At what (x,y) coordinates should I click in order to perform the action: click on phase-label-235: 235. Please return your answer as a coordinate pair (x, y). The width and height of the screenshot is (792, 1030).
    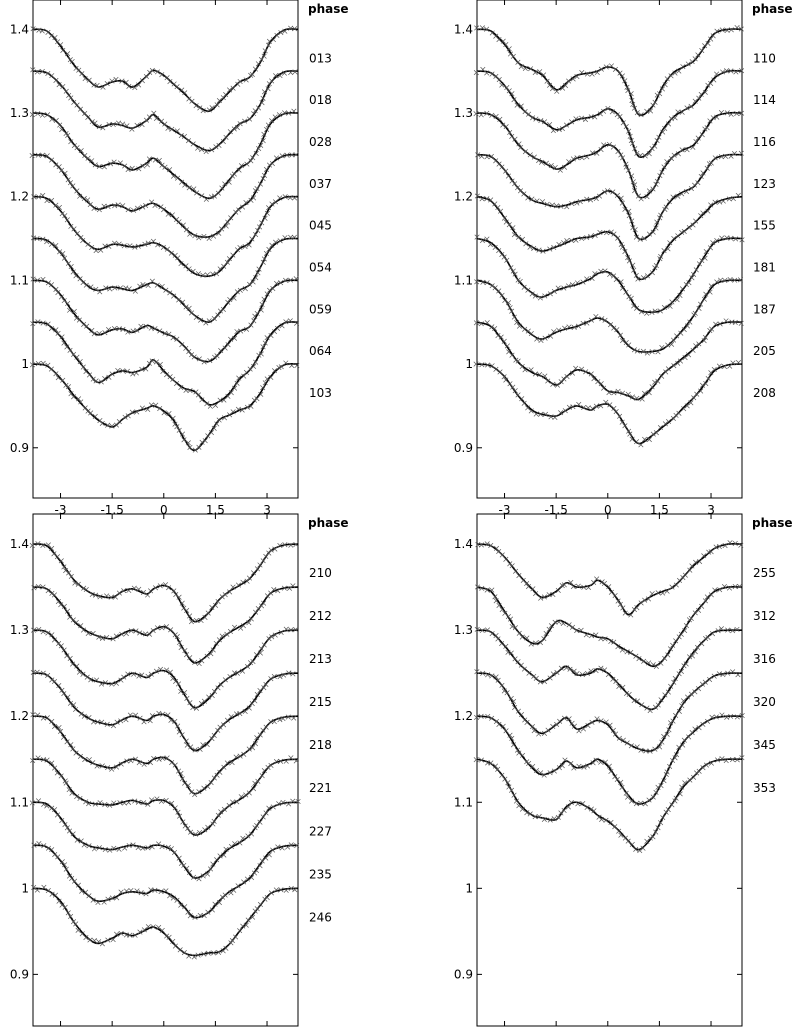
    Looking at the image, I should click on (320, 874).